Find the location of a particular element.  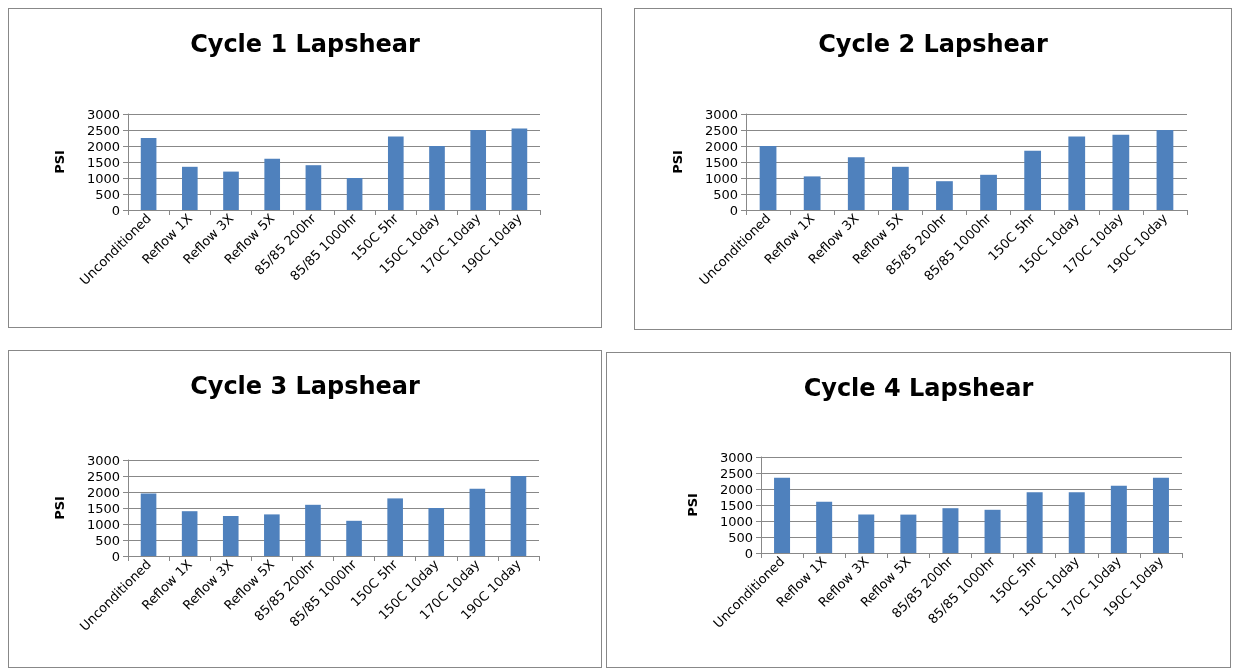

chart-title: Cycle 2 Lapshear is located at coordinates (933, 44).